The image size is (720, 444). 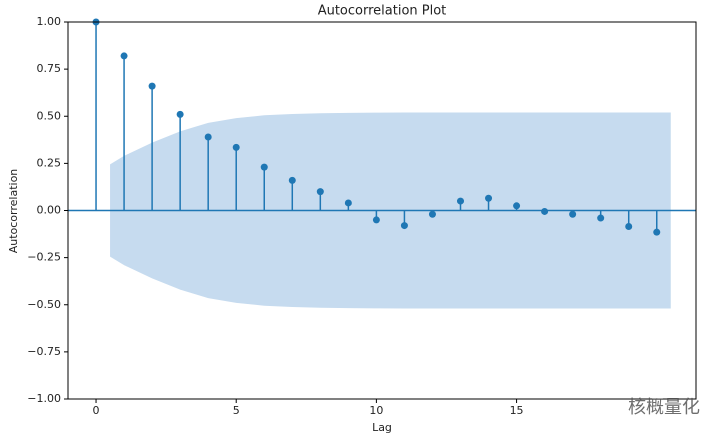 What do you see at coordinates (382, 11) in the screenshot?
I see `chart-title: Autocorrelation Plot` at bounding box center [382, 11].